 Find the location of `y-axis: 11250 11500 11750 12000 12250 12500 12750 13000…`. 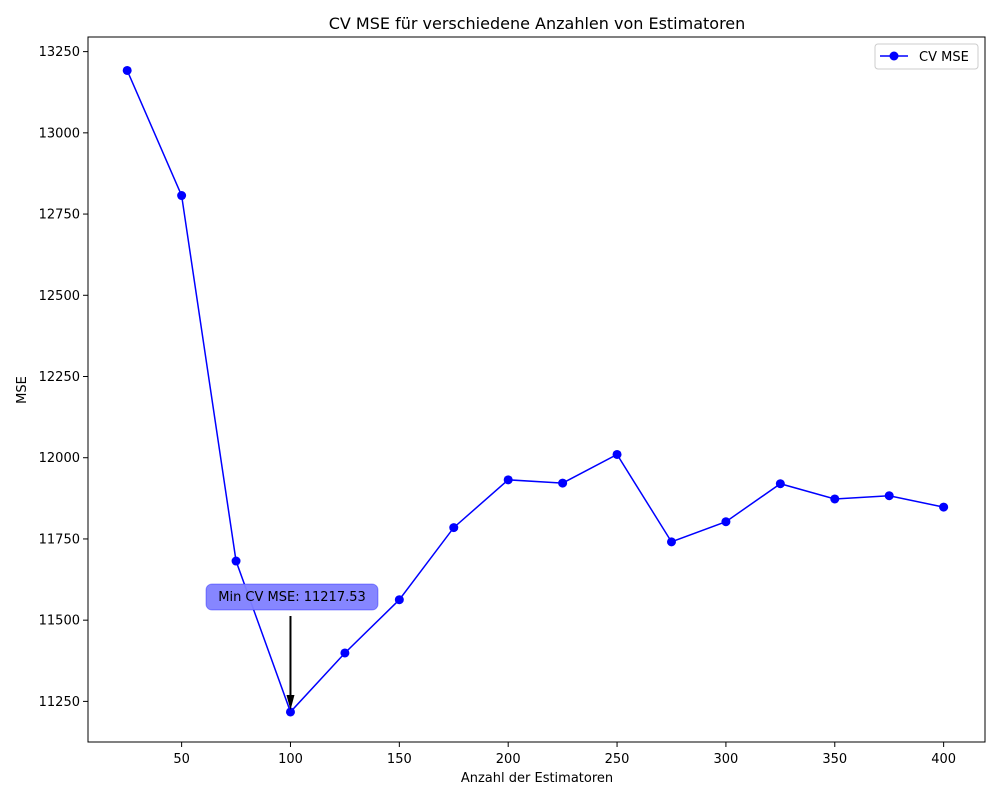

y-axis: 11250 11500 11750 12000 12250 12500 12750 13000… is located at coordinates (63, 377).